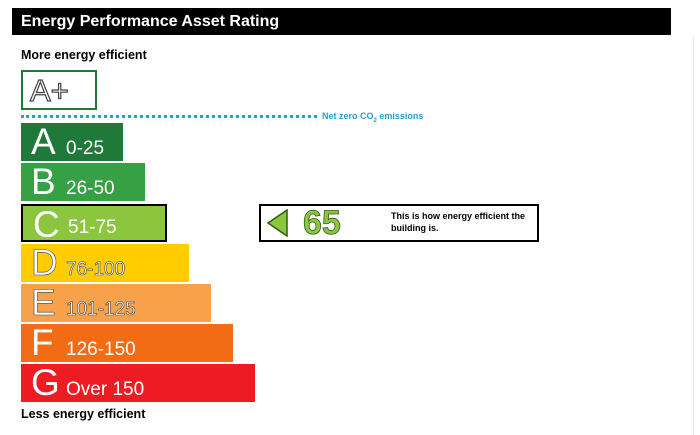 The width and height of the screenshot is (700, 435). What do you see at coordinates (693, 236) in the screenshot?
I see `right-border-divider` at bounding box center [693, 236].